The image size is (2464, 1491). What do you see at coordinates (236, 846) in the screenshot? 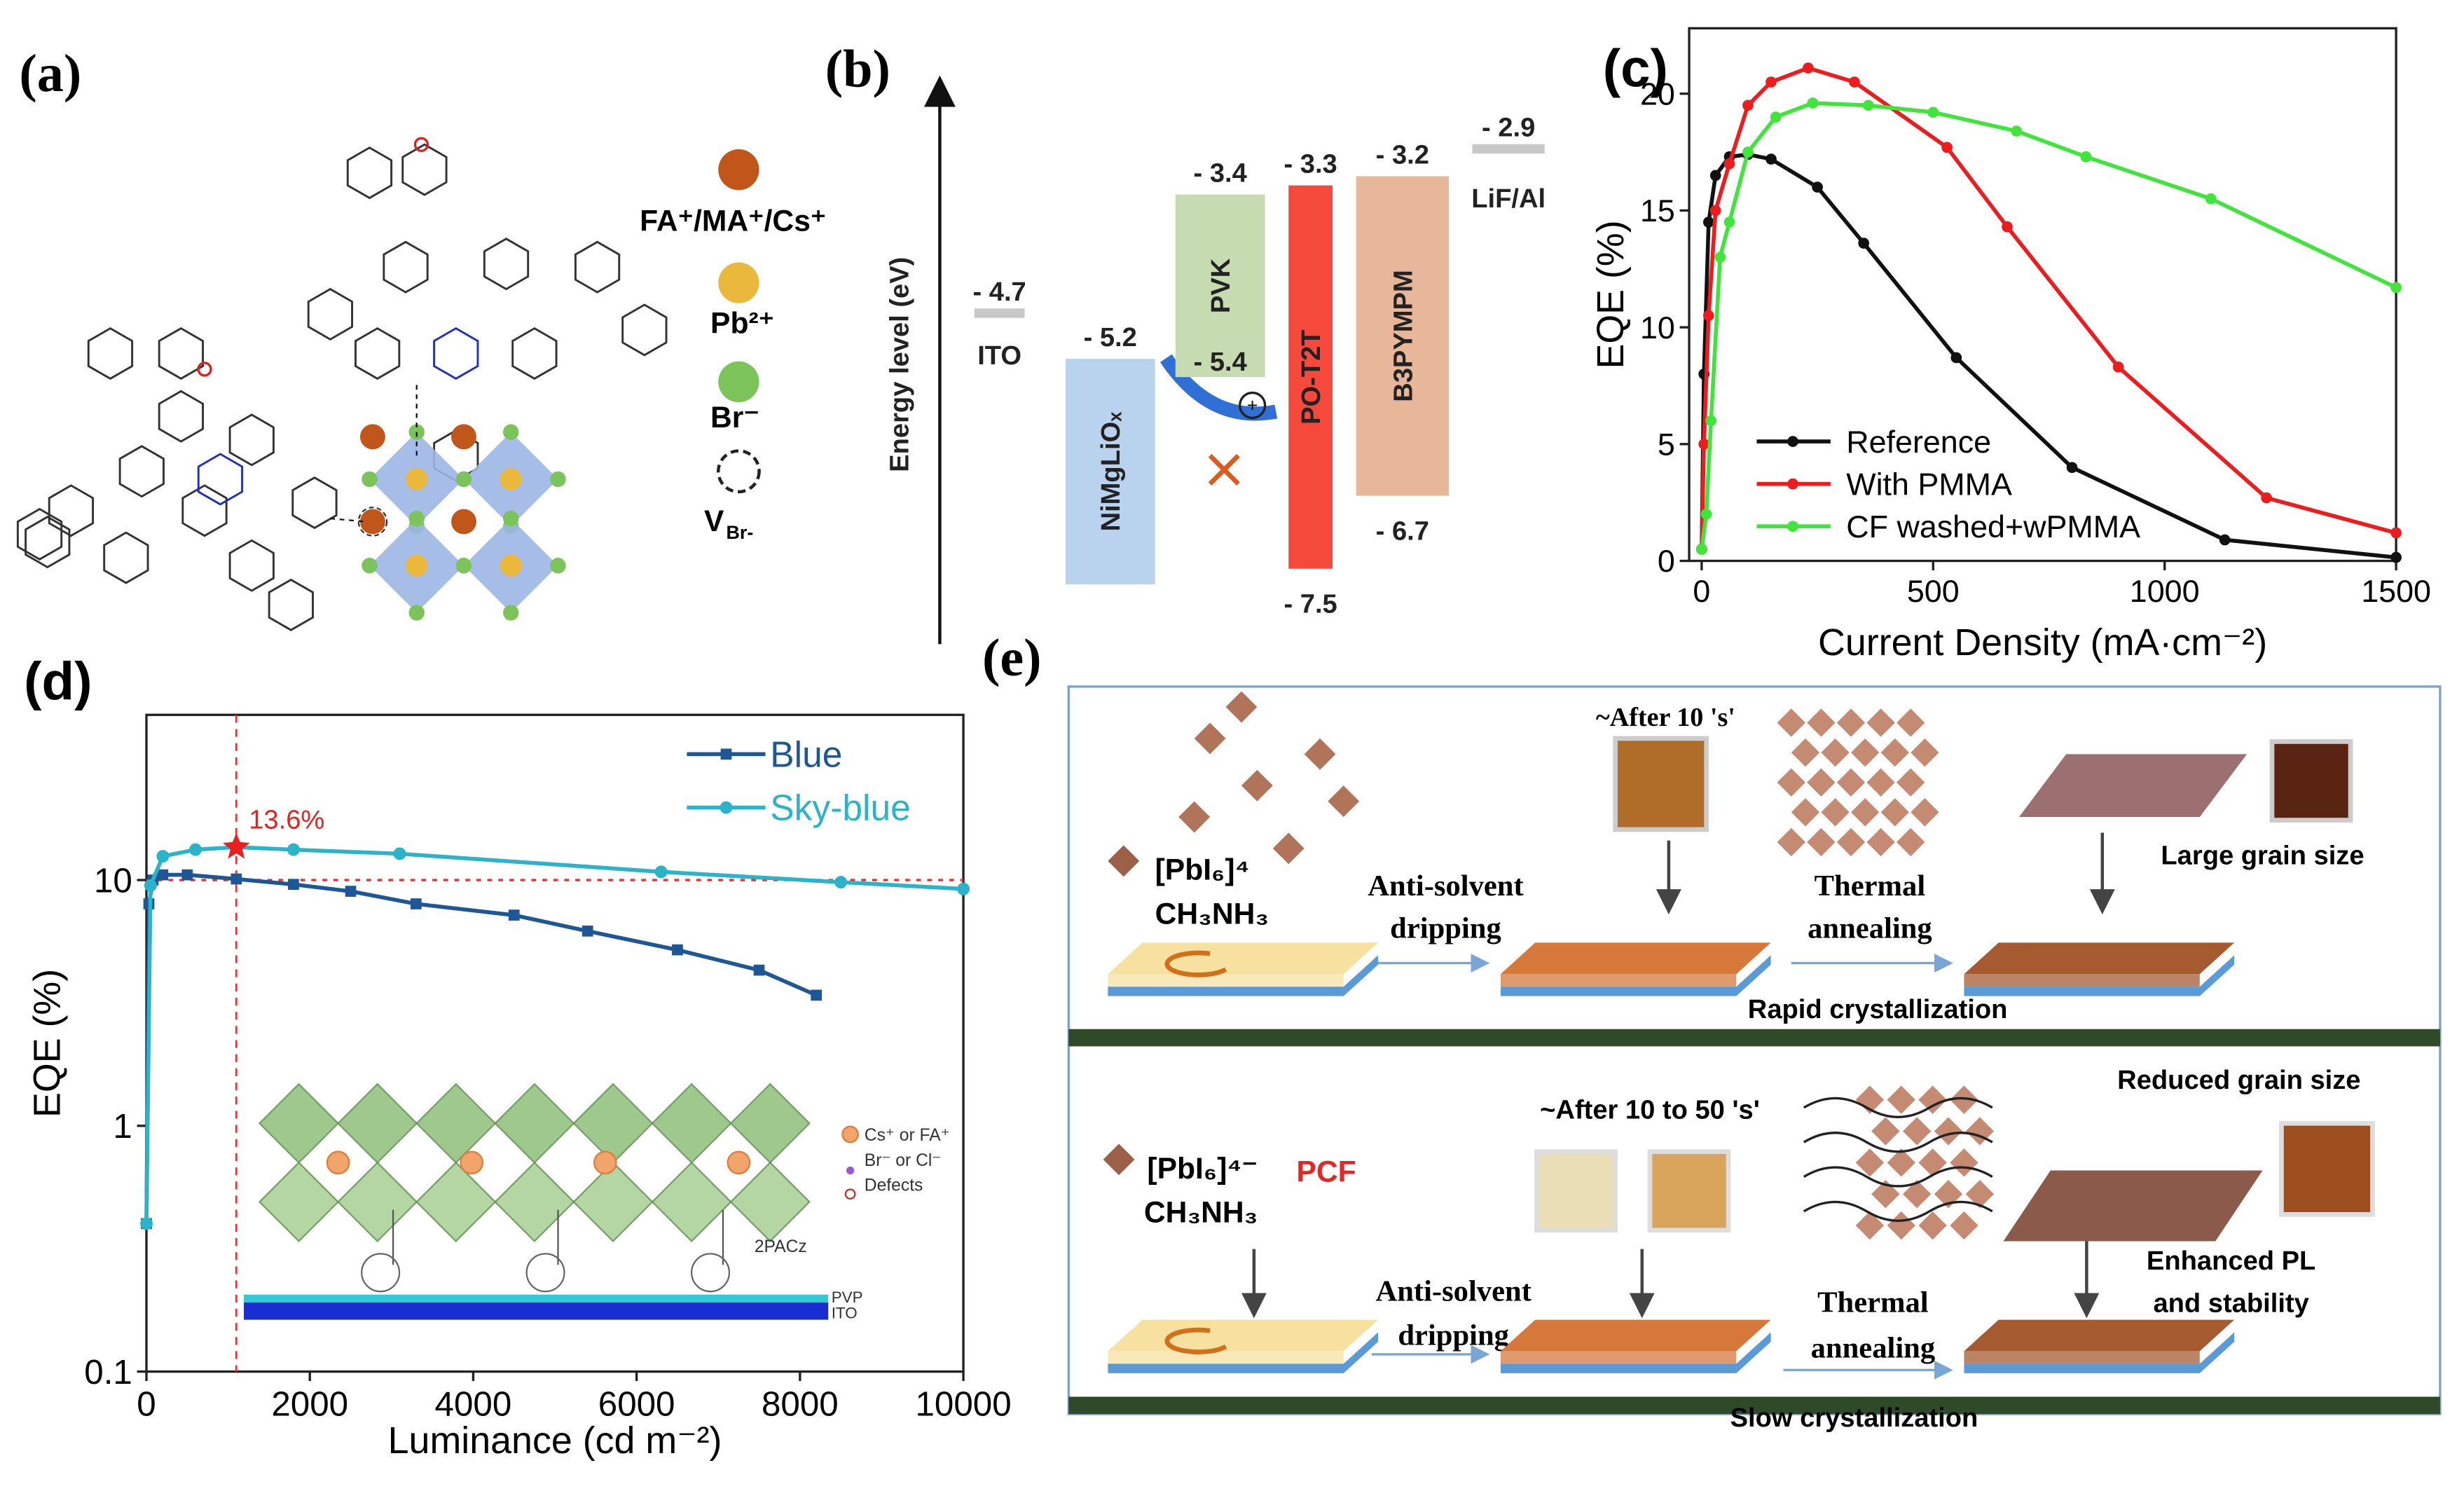
I see `annotation-star` at bounding box center [236, 846].